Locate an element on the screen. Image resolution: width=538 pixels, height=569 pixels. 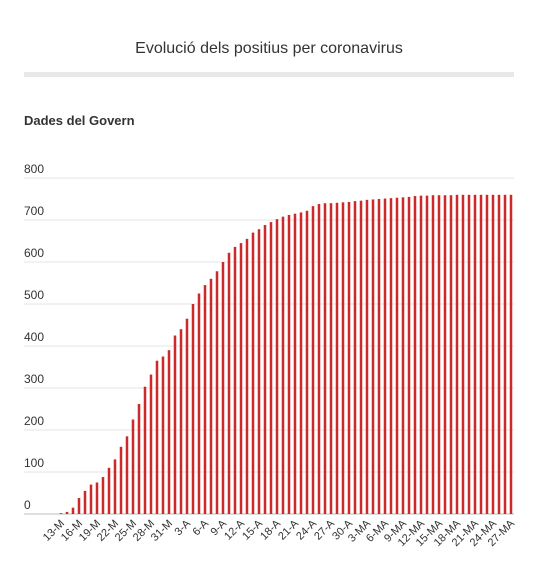
y-axis-ticks: 0 100 200 300 400 500 600 700 800 is located at coordinates (34, 337).